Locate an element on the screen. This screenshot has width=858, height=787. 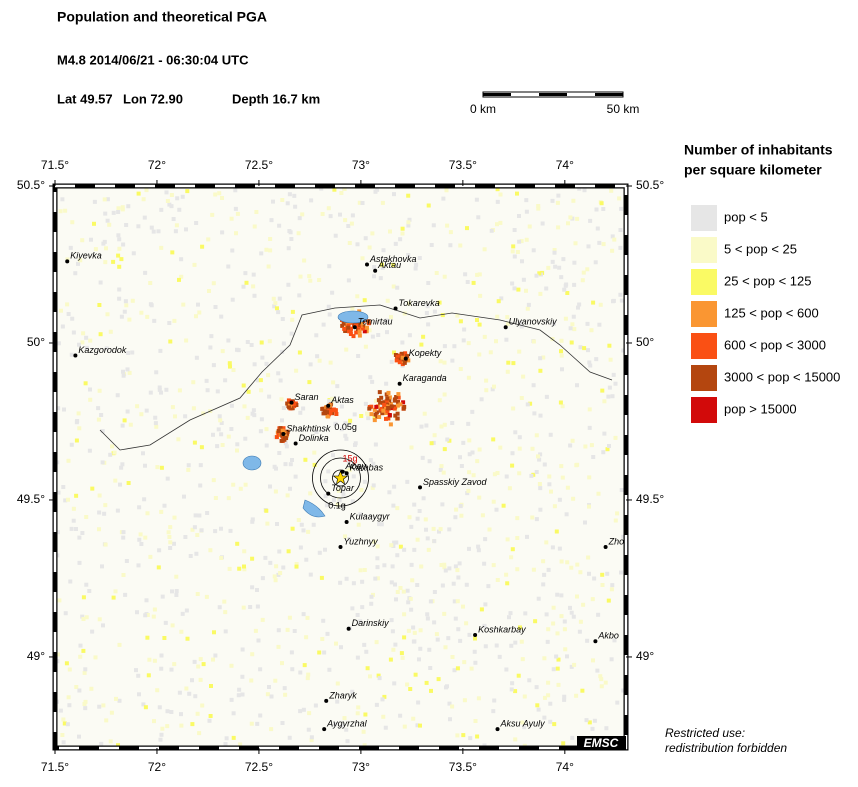
notice: redistribution forbidden is located at coordinates (726, 748).